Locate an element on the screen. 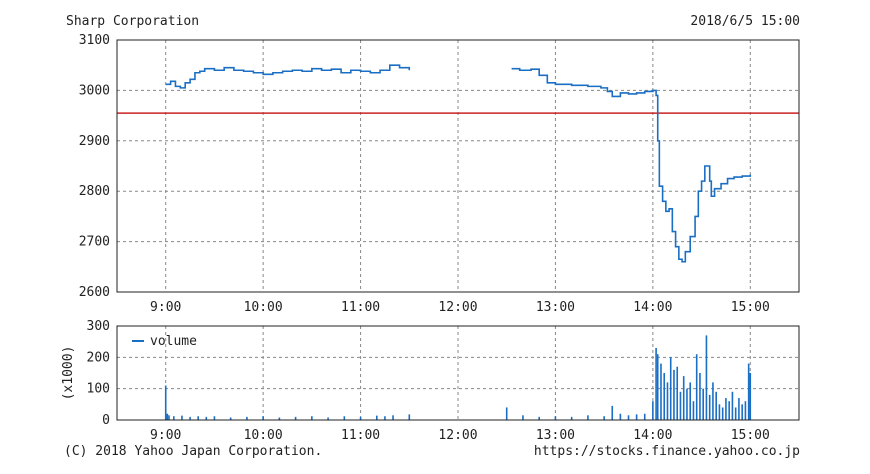 The width and height of the screenshot is (870, 474). source-link: https://stocks.finance.yahoo.co.jp is located at coordinates (666, 451).